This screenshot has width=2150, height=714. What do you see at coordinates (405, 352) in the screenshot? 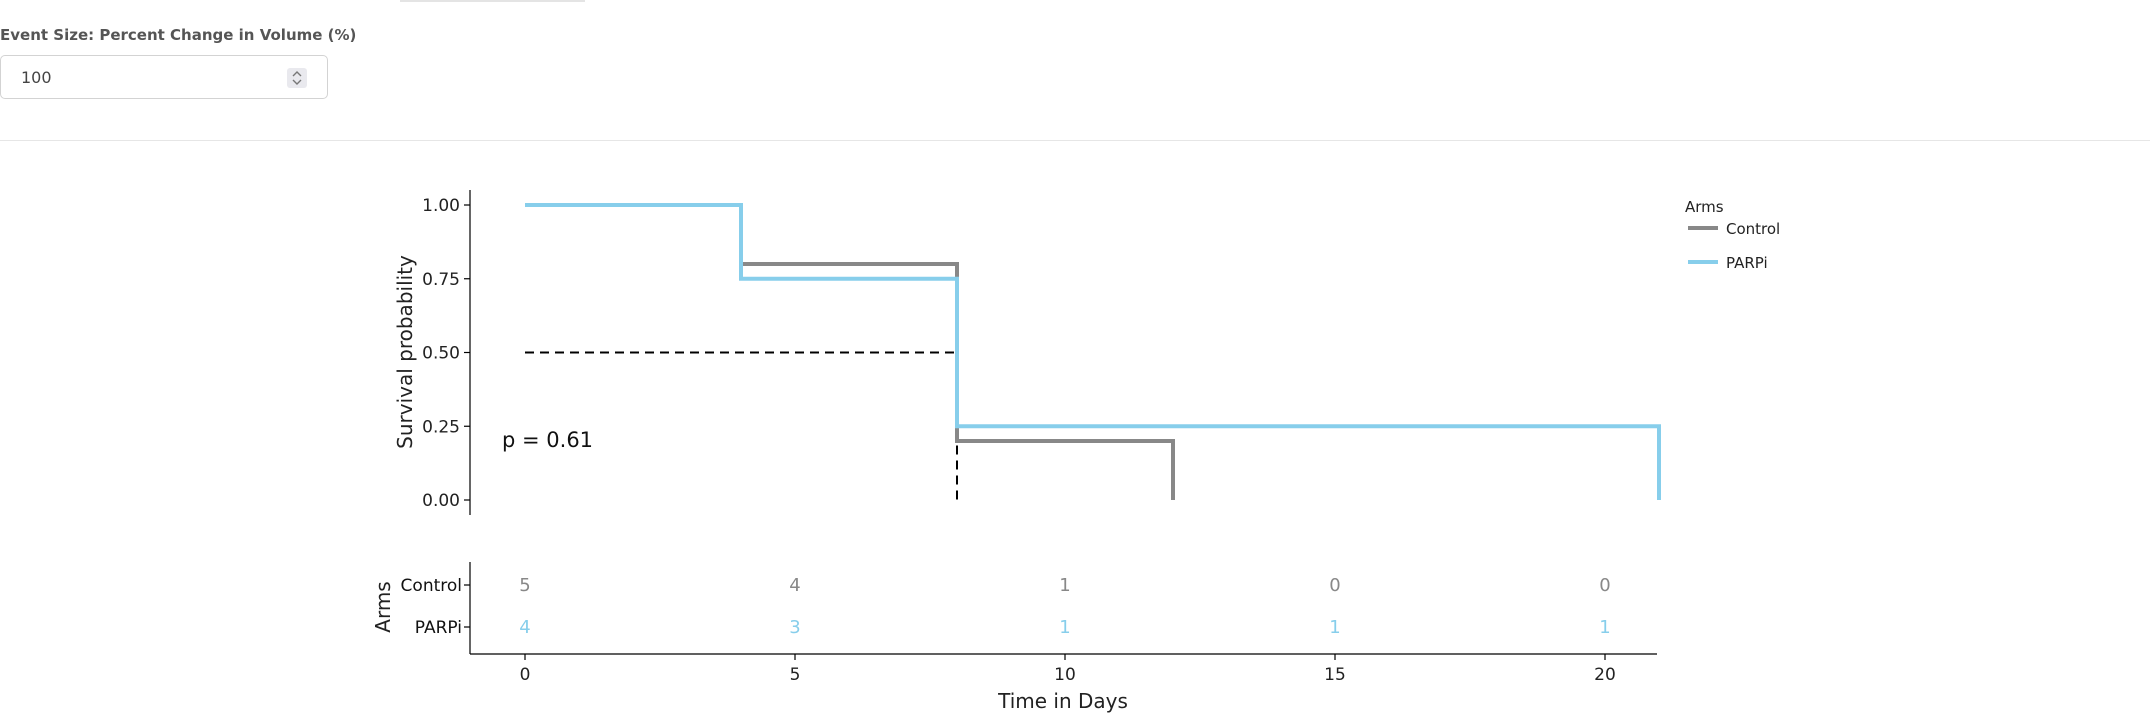
I see `y-axis-title: Survival probability` at bounding box center [405, 352].